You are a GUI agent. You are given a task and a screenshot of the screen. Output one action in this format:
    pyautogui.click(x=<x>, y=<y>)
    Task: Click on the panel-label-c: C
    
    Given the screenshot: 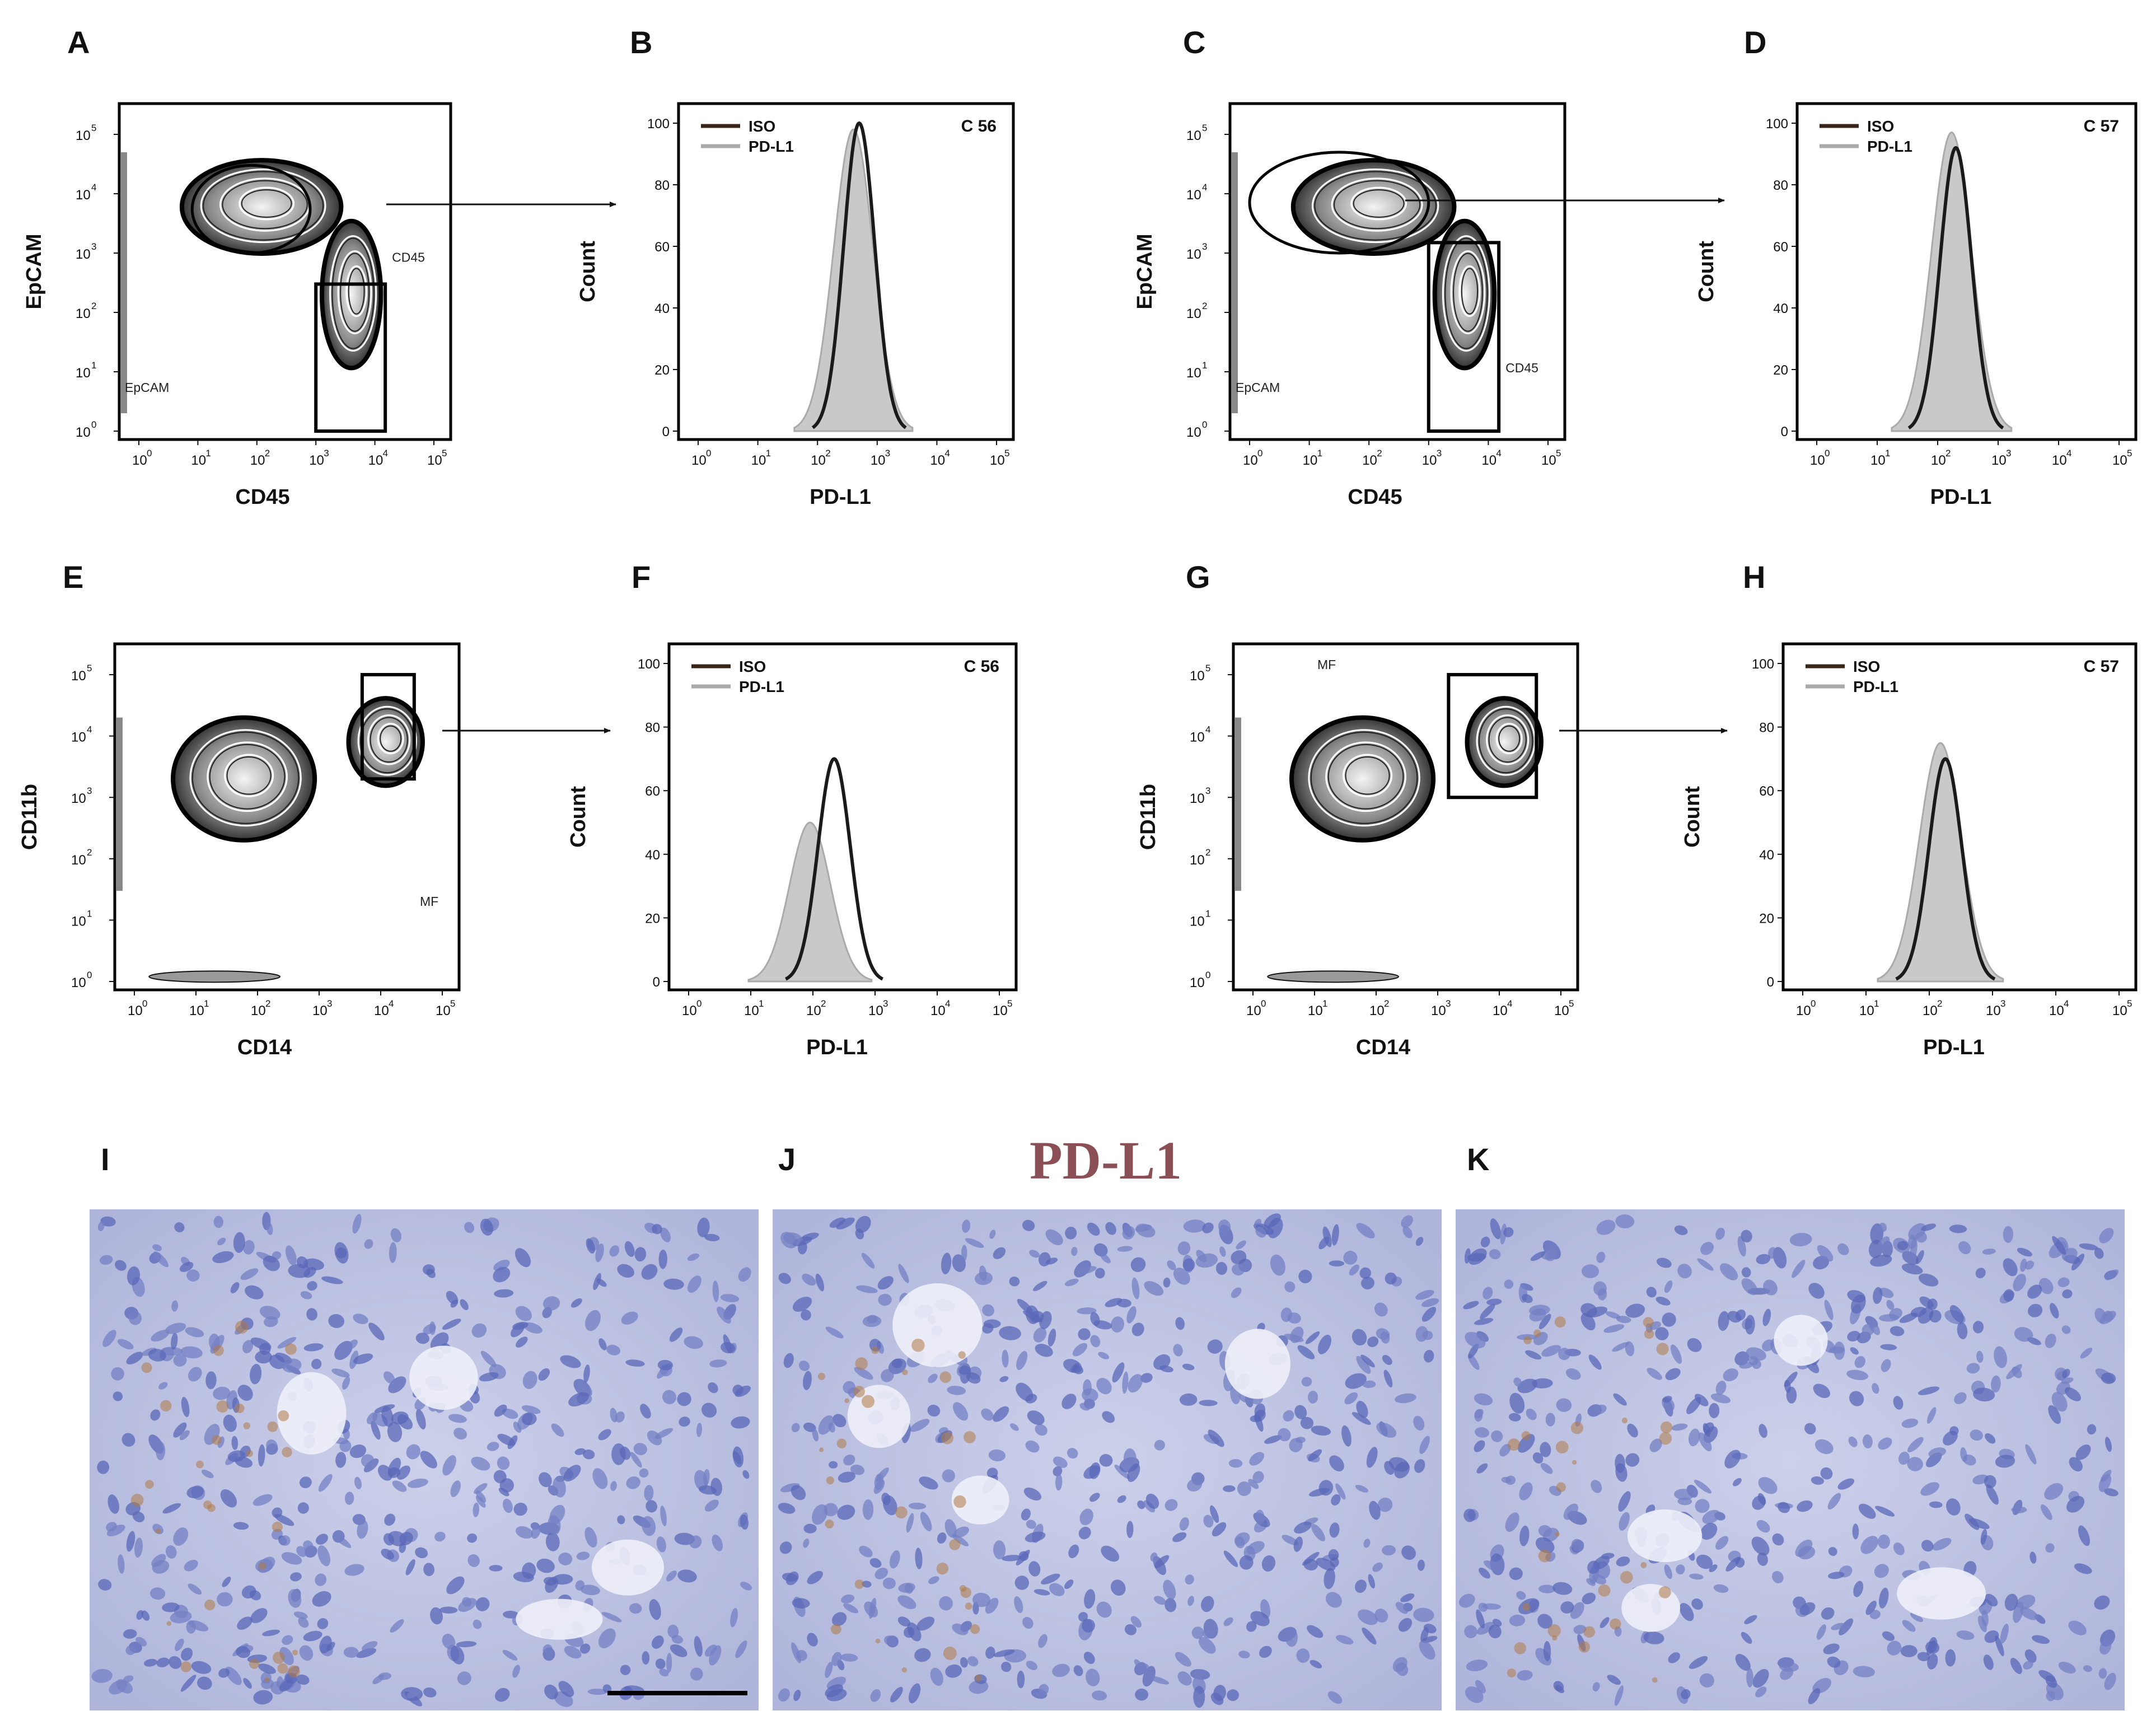 What is the action you would take?
    pyautogui.click(x=1194, y=43)
    